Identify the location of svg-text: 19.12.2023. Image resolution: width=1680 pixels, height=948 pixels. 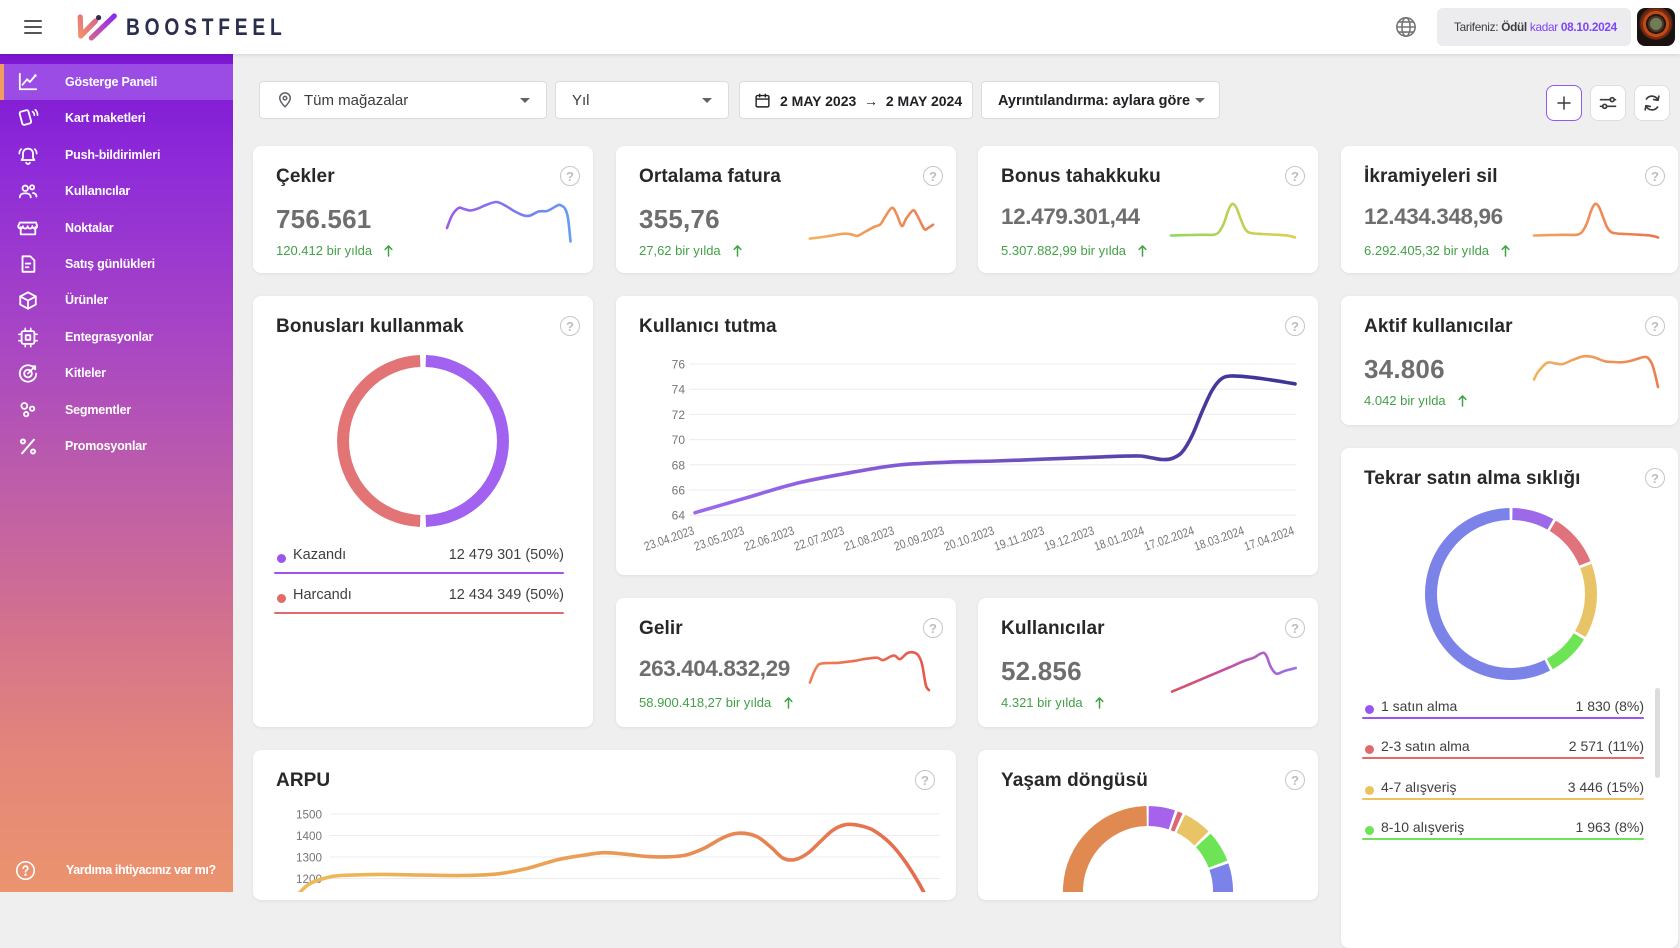
(1069, 539).